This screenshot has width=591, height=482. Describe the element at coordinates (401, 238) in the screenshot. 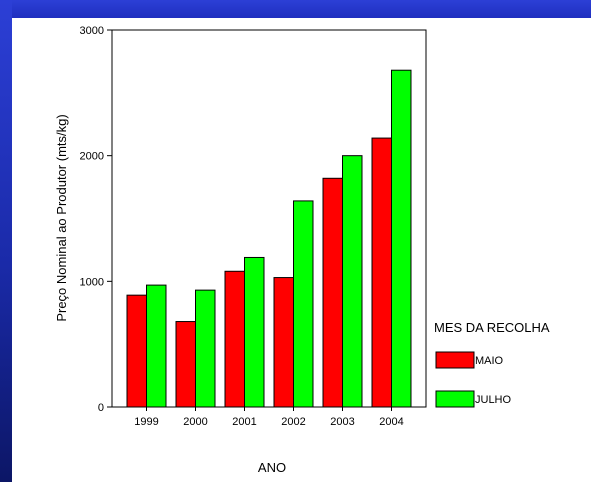

I see `bar-julho-2004` at that location.